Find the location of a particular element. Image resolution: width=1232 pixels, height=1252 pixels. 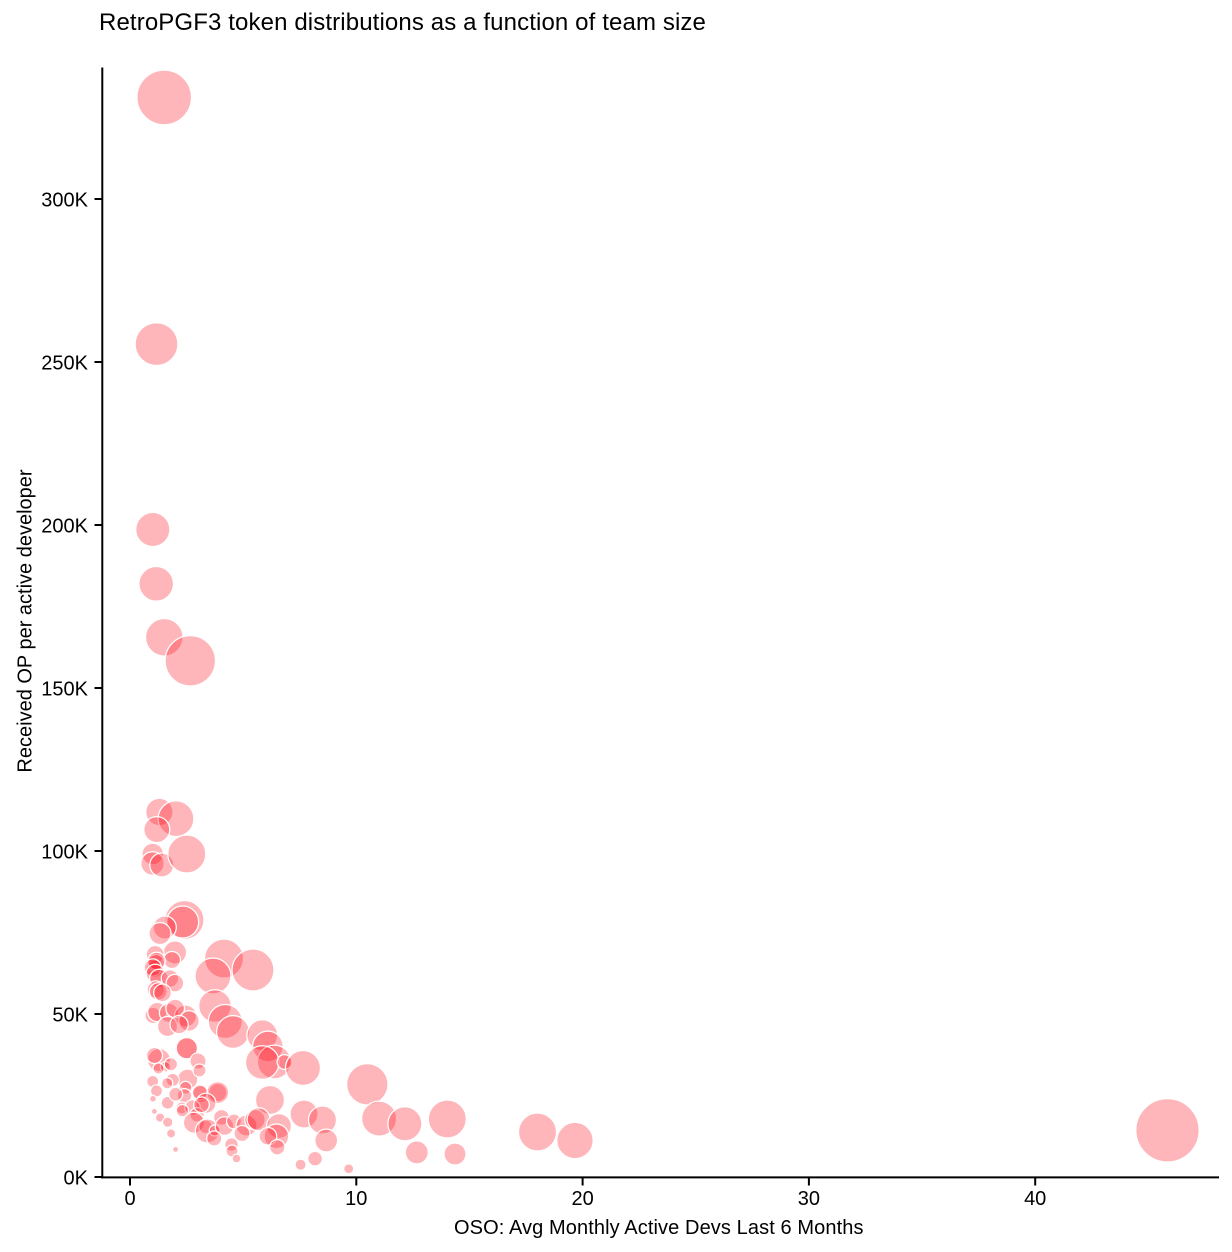

svg-text: 300K is located at coordinates (64, 200).